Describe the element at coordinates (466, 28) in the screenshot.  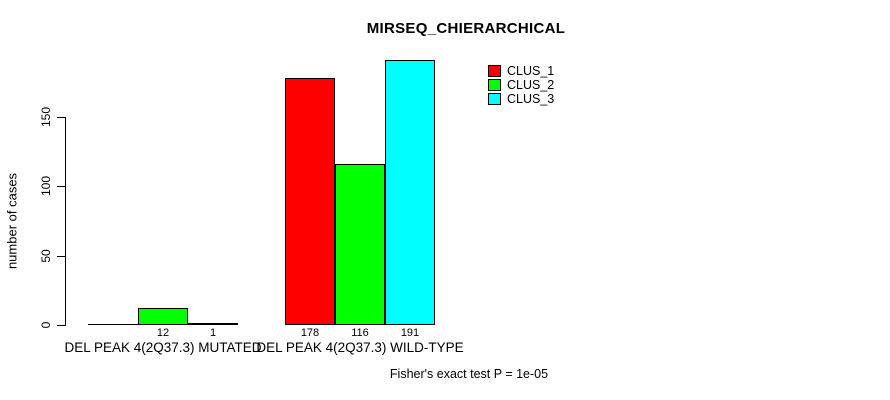
I see `chart-title: MIRSEQ_CHIERARCHICAL` at that location.